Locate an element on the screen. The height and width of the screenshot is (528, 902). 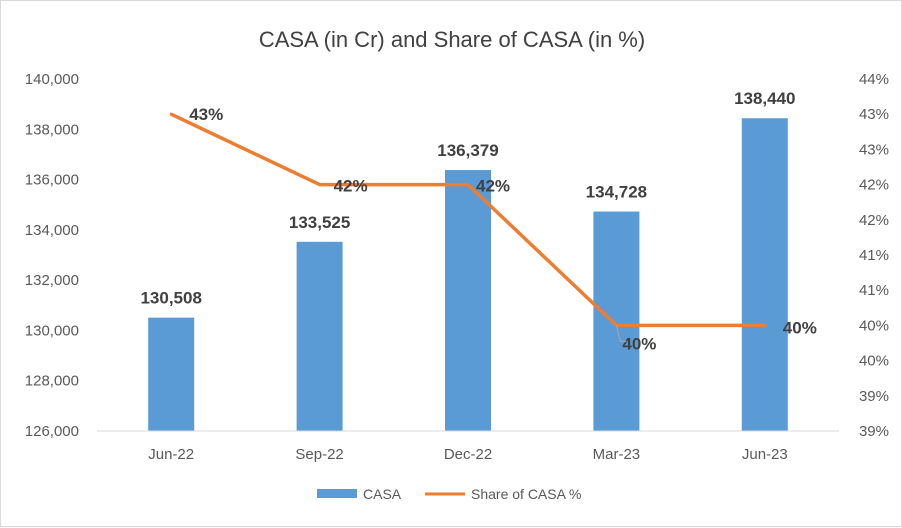
left-axis-tick-label: 130,000 is located at coordinates (52, 330).